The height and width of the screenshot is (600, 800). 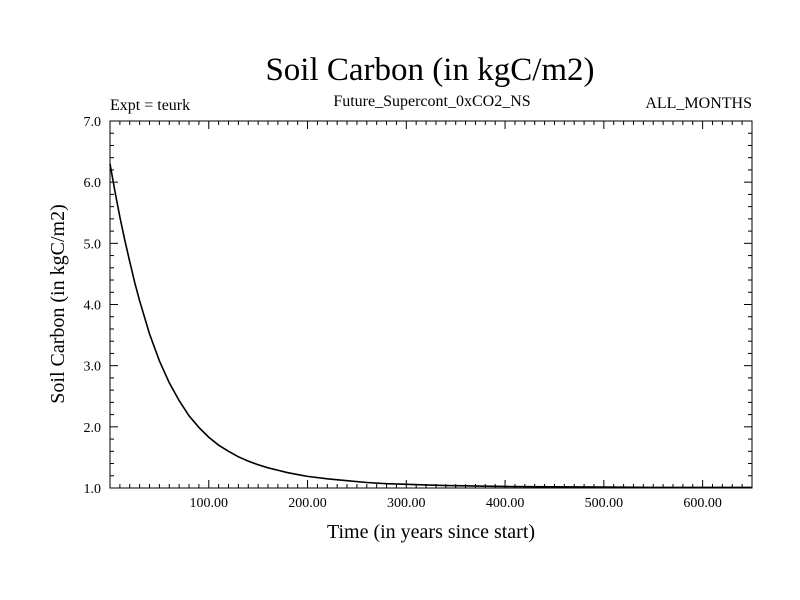 What do you see at coordinates (93, 122) in the screenshot?
I see `y-tick-label: 7.0` at bounding box center [93, 122].